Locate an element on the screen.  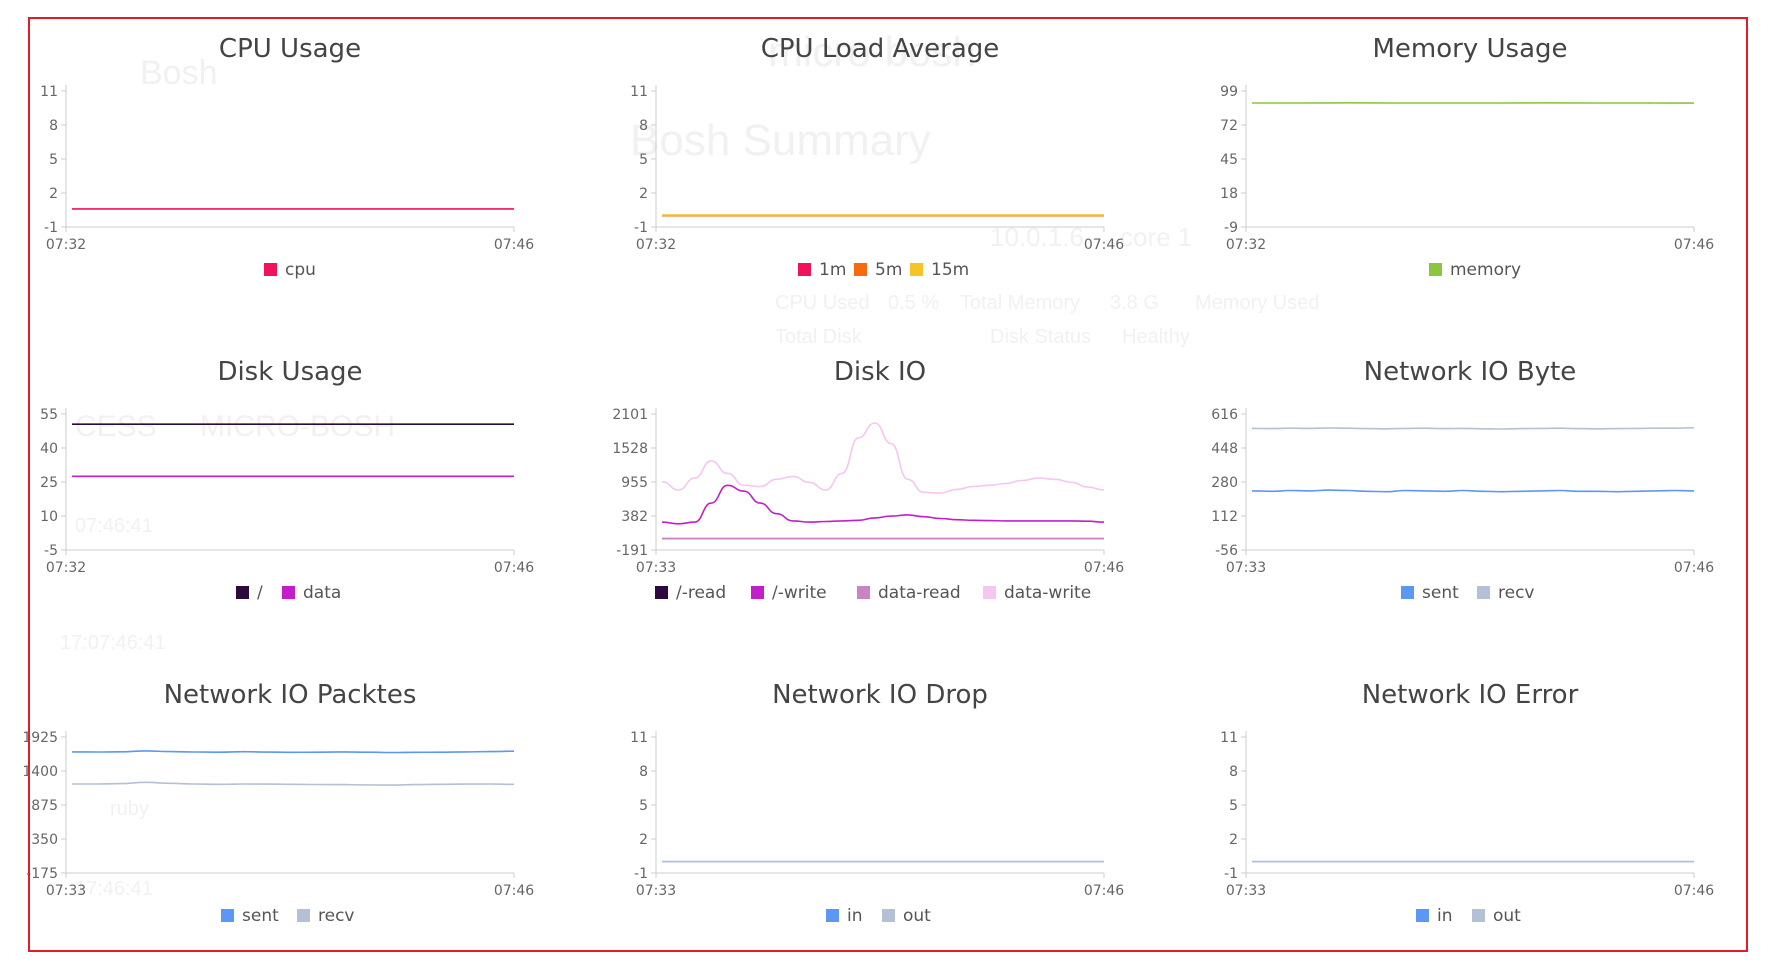
series-line-/-write is located at coordinates (883, 504).